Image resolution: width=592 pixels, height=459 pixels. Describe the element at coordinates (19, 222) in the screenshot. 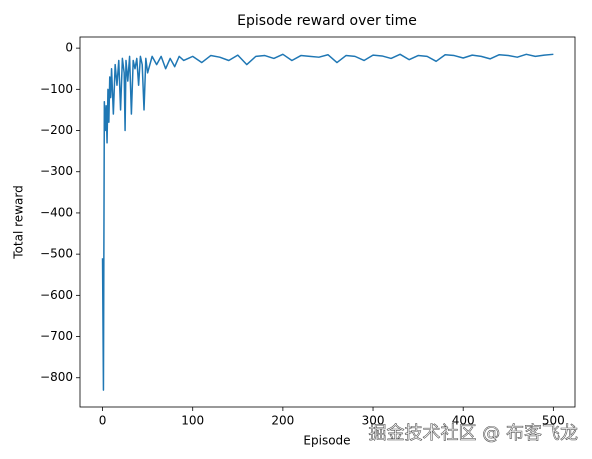

I see `y-axis-label: Total reward` at that location.